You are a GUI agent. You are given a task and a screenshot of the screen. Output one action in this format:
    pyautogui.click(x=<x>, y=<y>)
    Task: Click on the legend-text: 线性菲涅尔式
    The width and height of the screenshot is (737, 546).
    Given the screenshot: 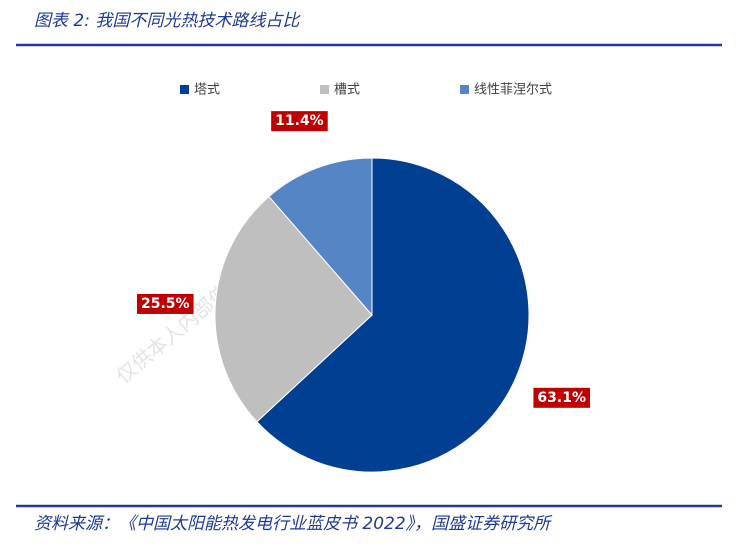 What is the action you would take?
    pyautogui.click(x=513, y=90)
    